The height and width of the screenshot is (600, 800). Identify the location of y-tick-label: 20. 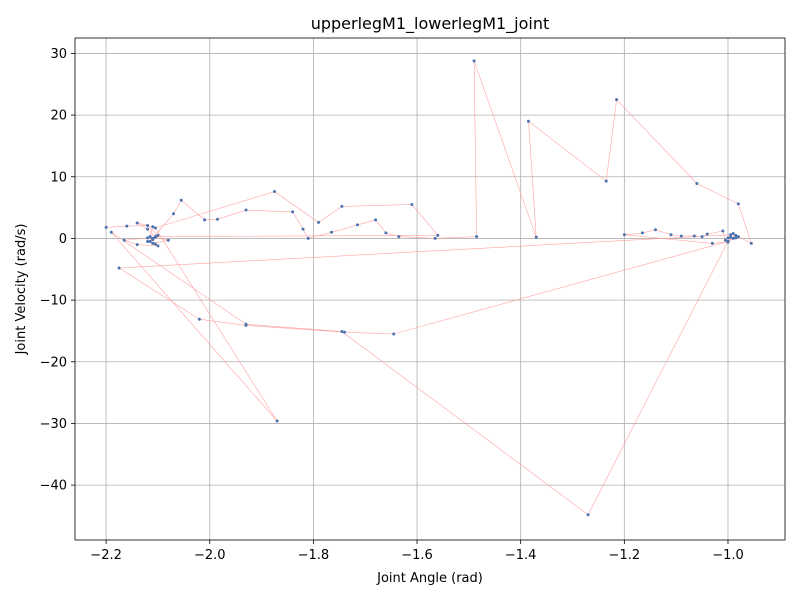
(58, 116).